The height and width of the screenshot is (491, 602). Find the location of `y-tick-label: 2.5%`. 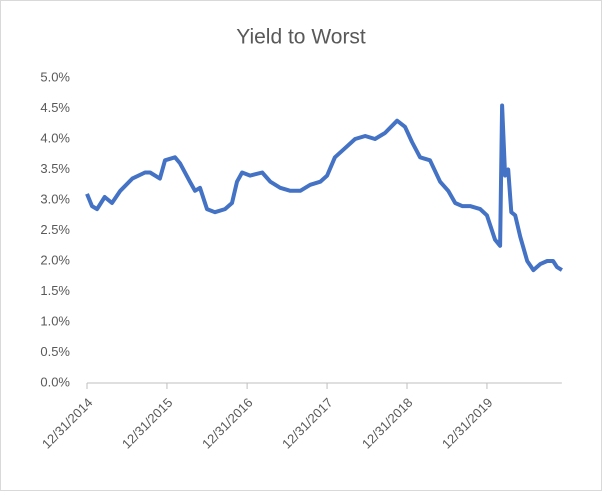

y-tick-label: 2.5% is located at coordinates (55, 229).